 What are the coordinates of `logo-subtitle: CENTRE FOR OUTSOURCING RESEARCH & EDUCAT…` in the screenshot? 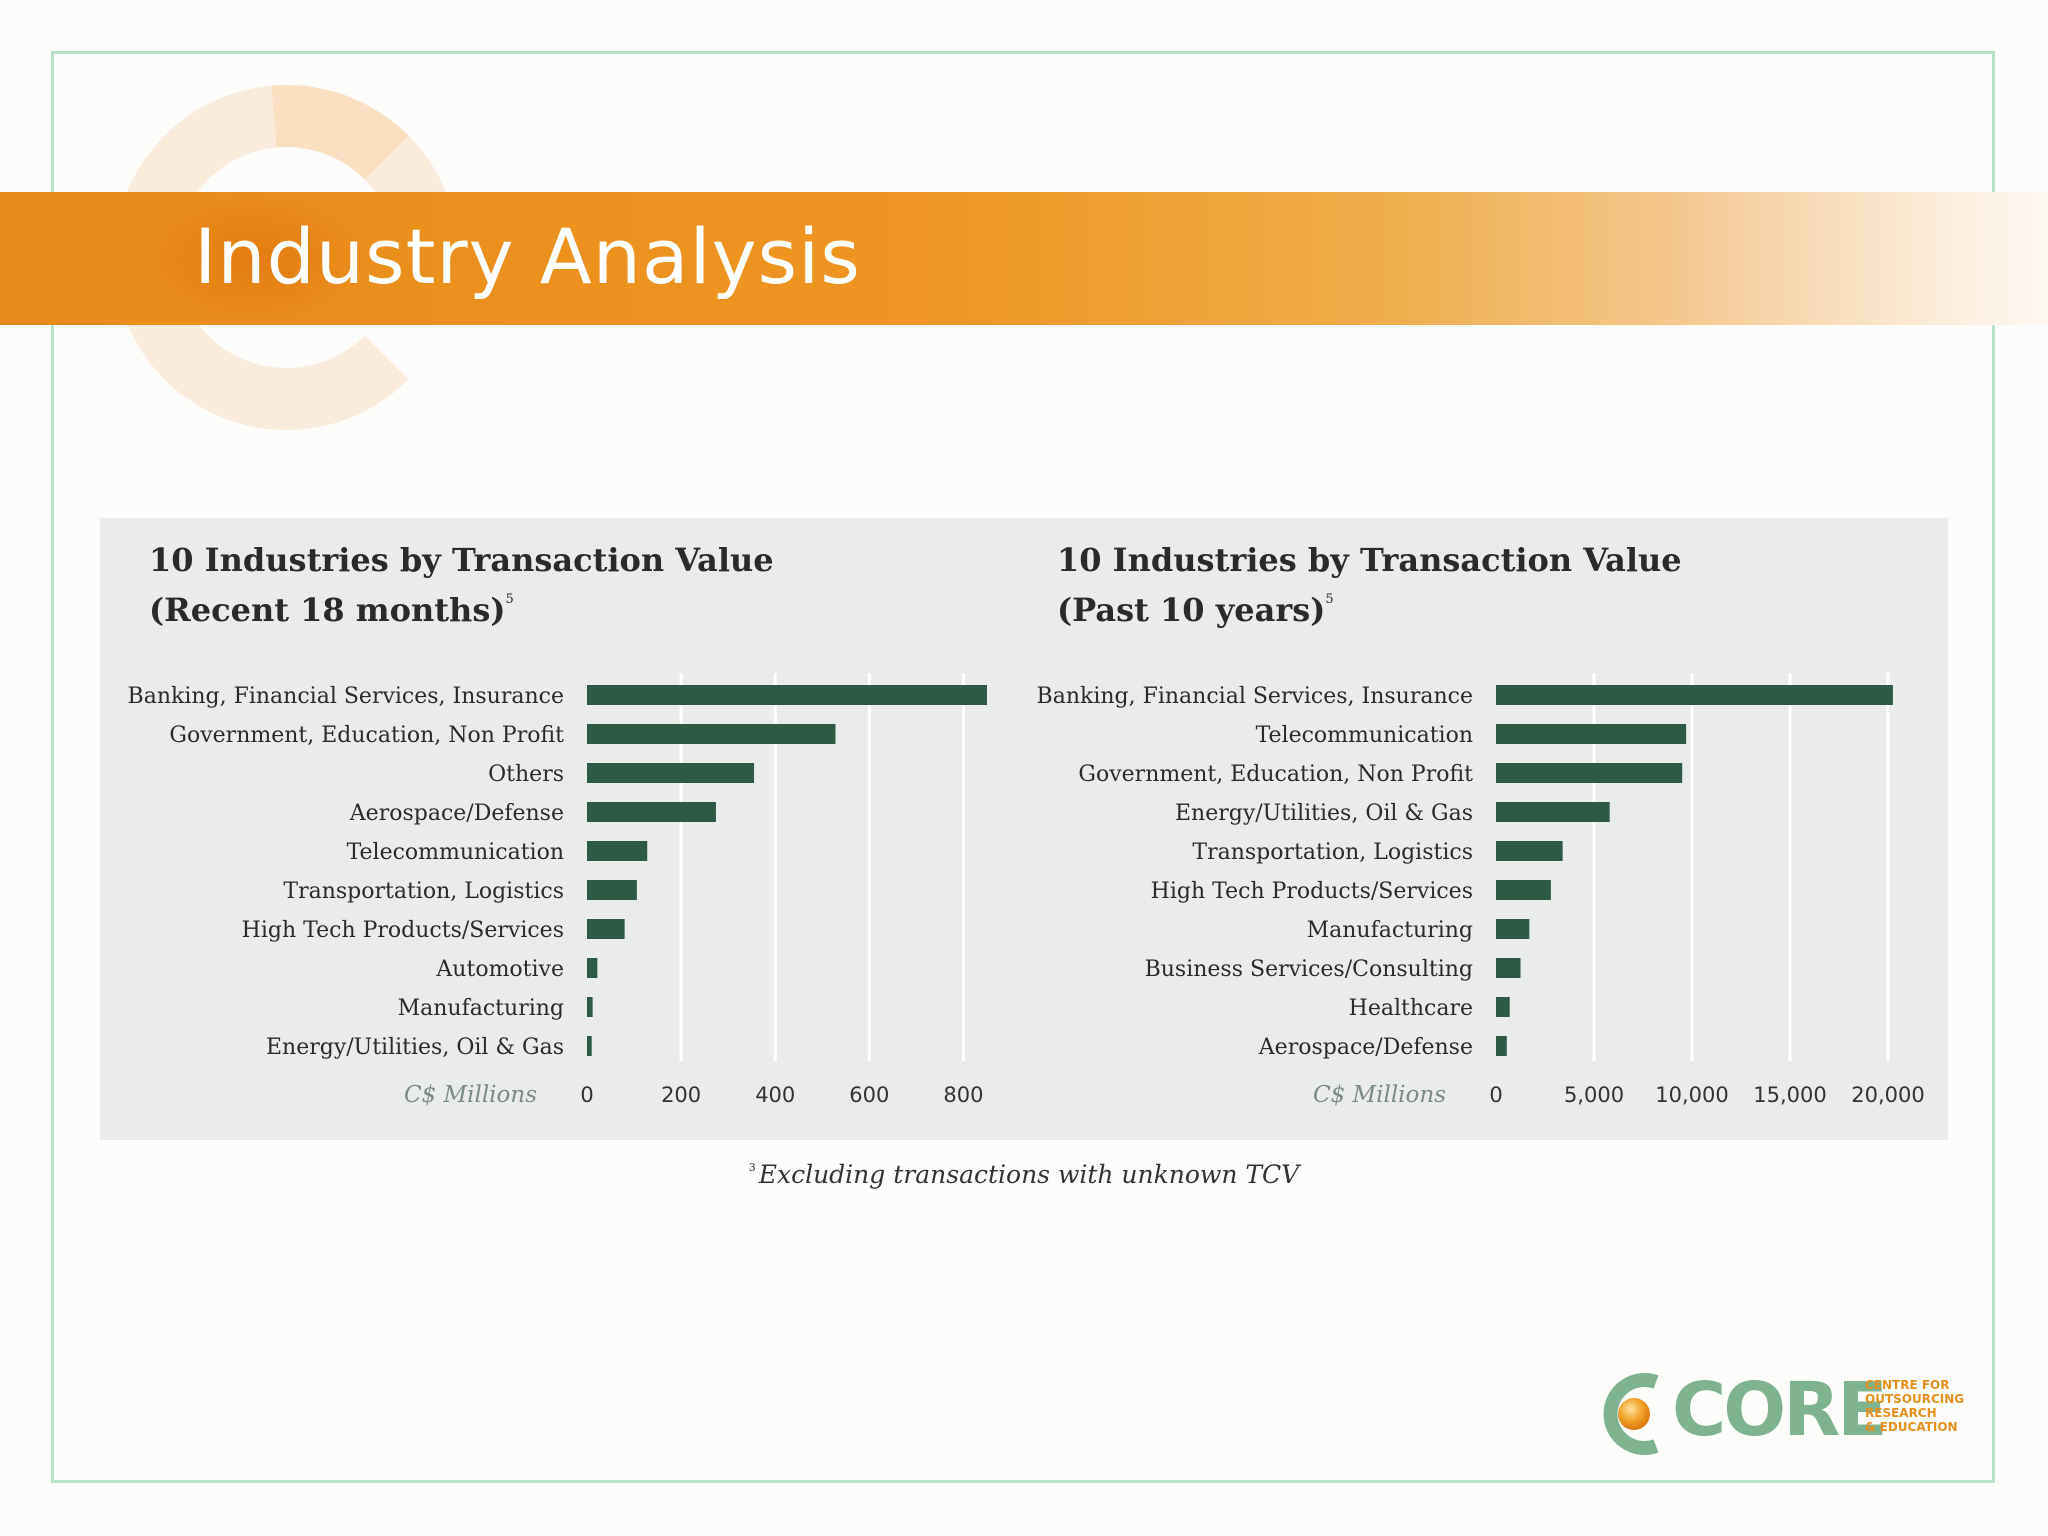 It's located at (1920, 1406).